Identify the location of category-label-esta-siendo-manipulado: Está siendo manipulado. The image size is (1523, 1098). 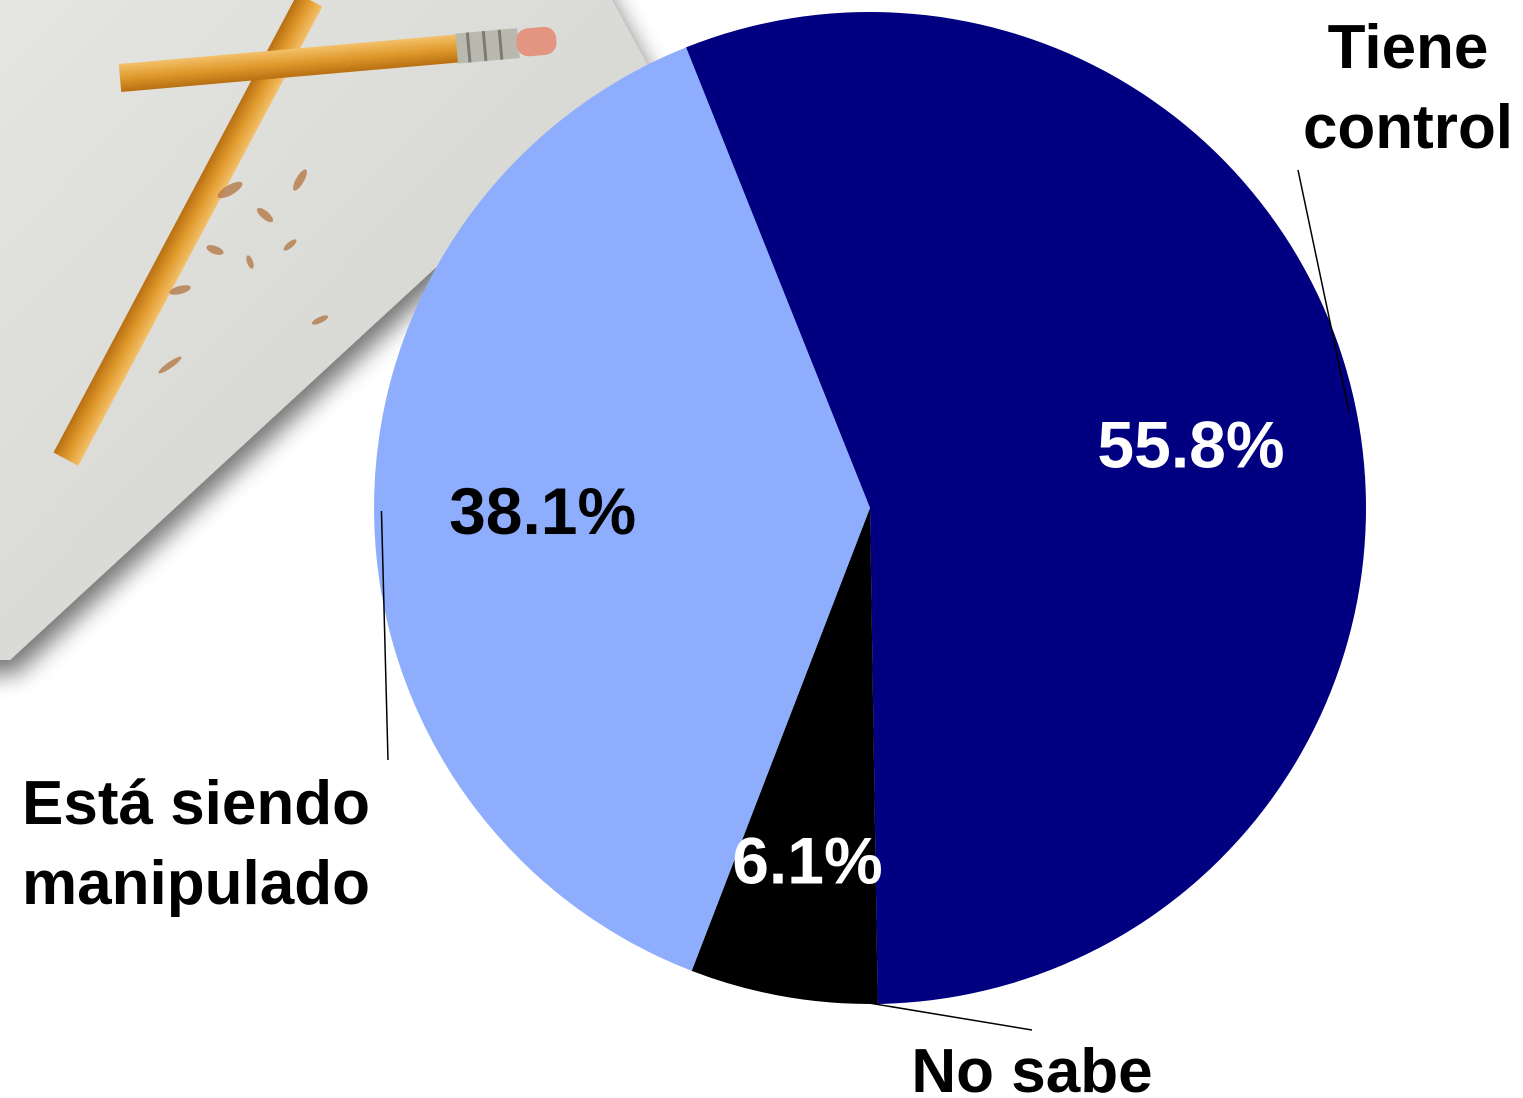
(196, 843).